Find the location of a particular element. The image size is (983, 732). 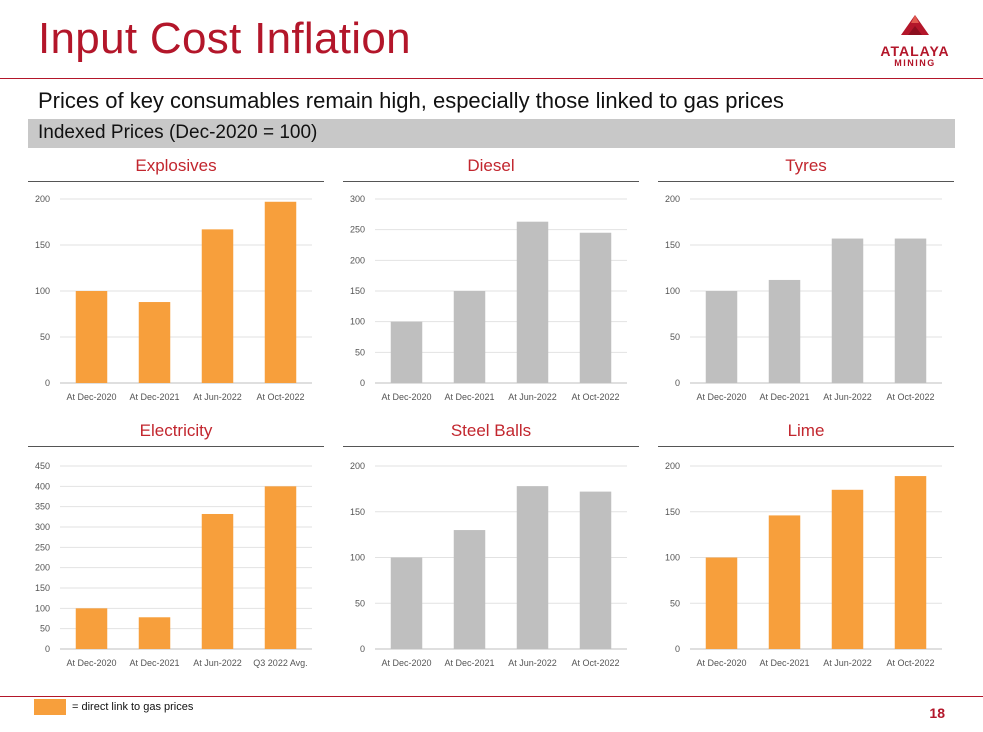

page-title: Input Cost Inflation is located at coordinates (224, 38).